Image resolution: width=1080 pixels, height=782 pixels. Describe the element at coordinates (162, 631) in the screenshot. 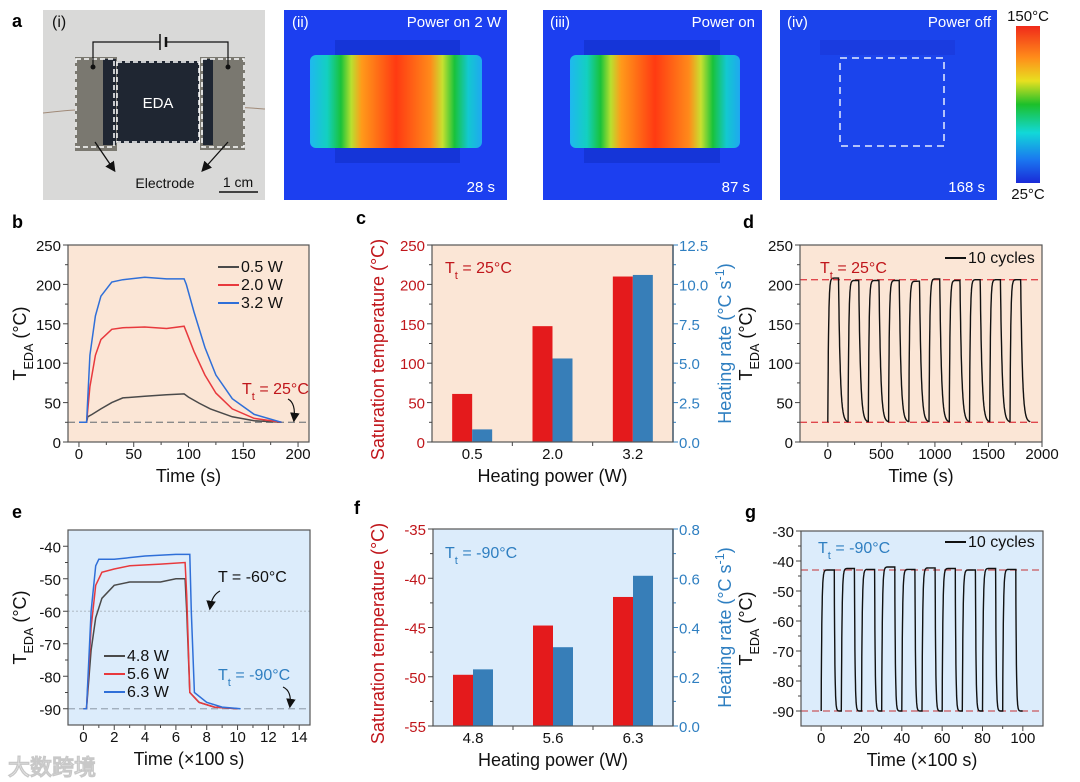

I see `series-line-63W` at that location.